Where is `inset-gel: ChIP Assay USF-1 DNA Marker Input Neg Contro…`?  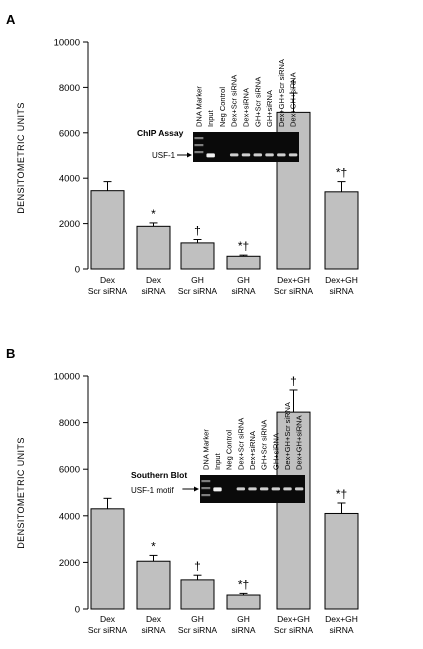
inset-gel: ChIP Assay USF-1 DNA Marker Input Neg Contro… is located at coordinates (218, 110).